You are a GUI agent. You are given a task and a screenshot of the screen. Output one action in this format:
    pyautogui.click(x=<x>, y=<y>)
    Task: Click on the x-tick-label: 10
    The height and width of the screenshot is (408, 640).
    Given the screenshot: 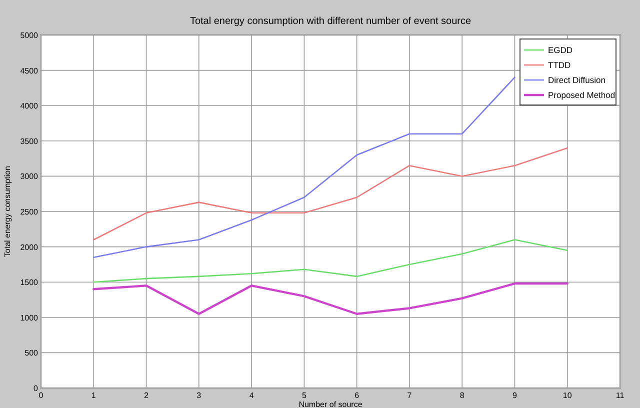 What is the action you would take?
    pyautogui.click(x=567, y=395)
    